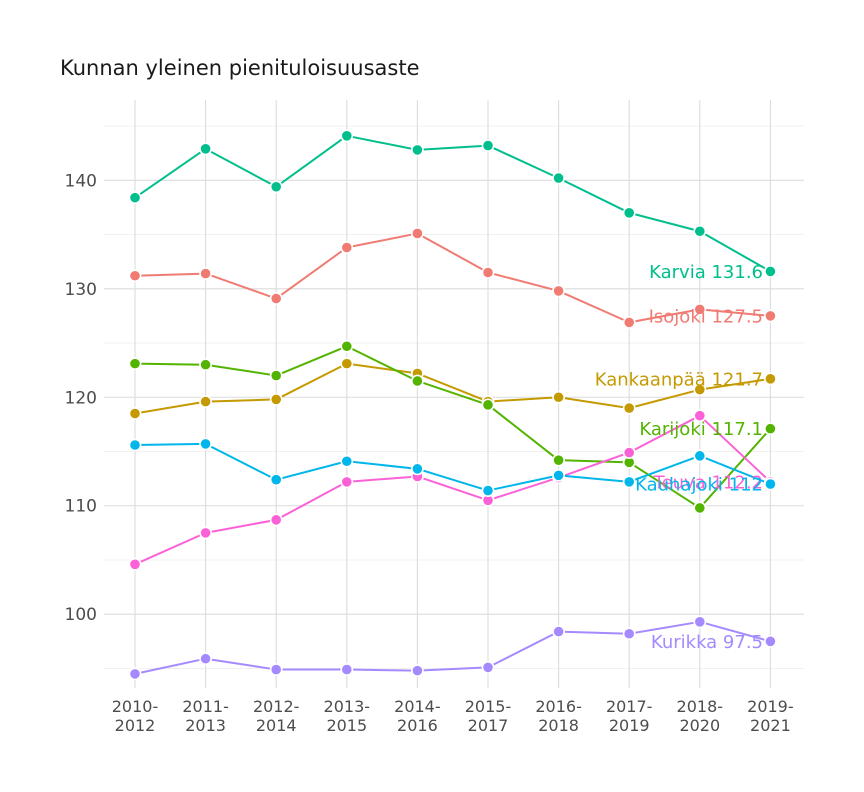  What do you see at coordinates (708, 482) in the screenshot?
I see `series-label: Teuva 112.2` at bounding box center [708, 482].